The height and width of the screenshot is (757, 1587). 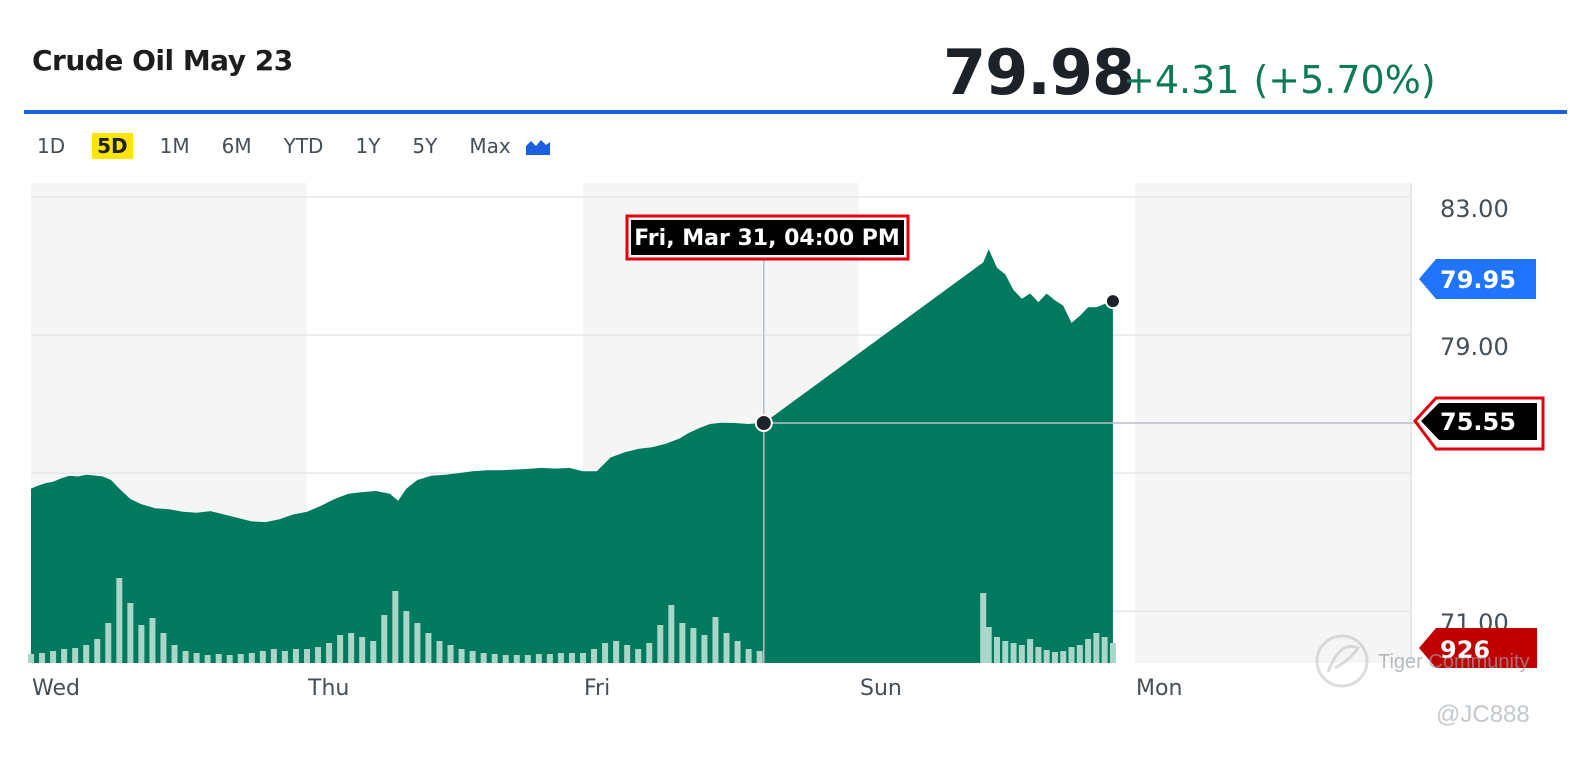 I want to click on price-change: +4.31 (+5.70%), so click(x=1279, y=80).